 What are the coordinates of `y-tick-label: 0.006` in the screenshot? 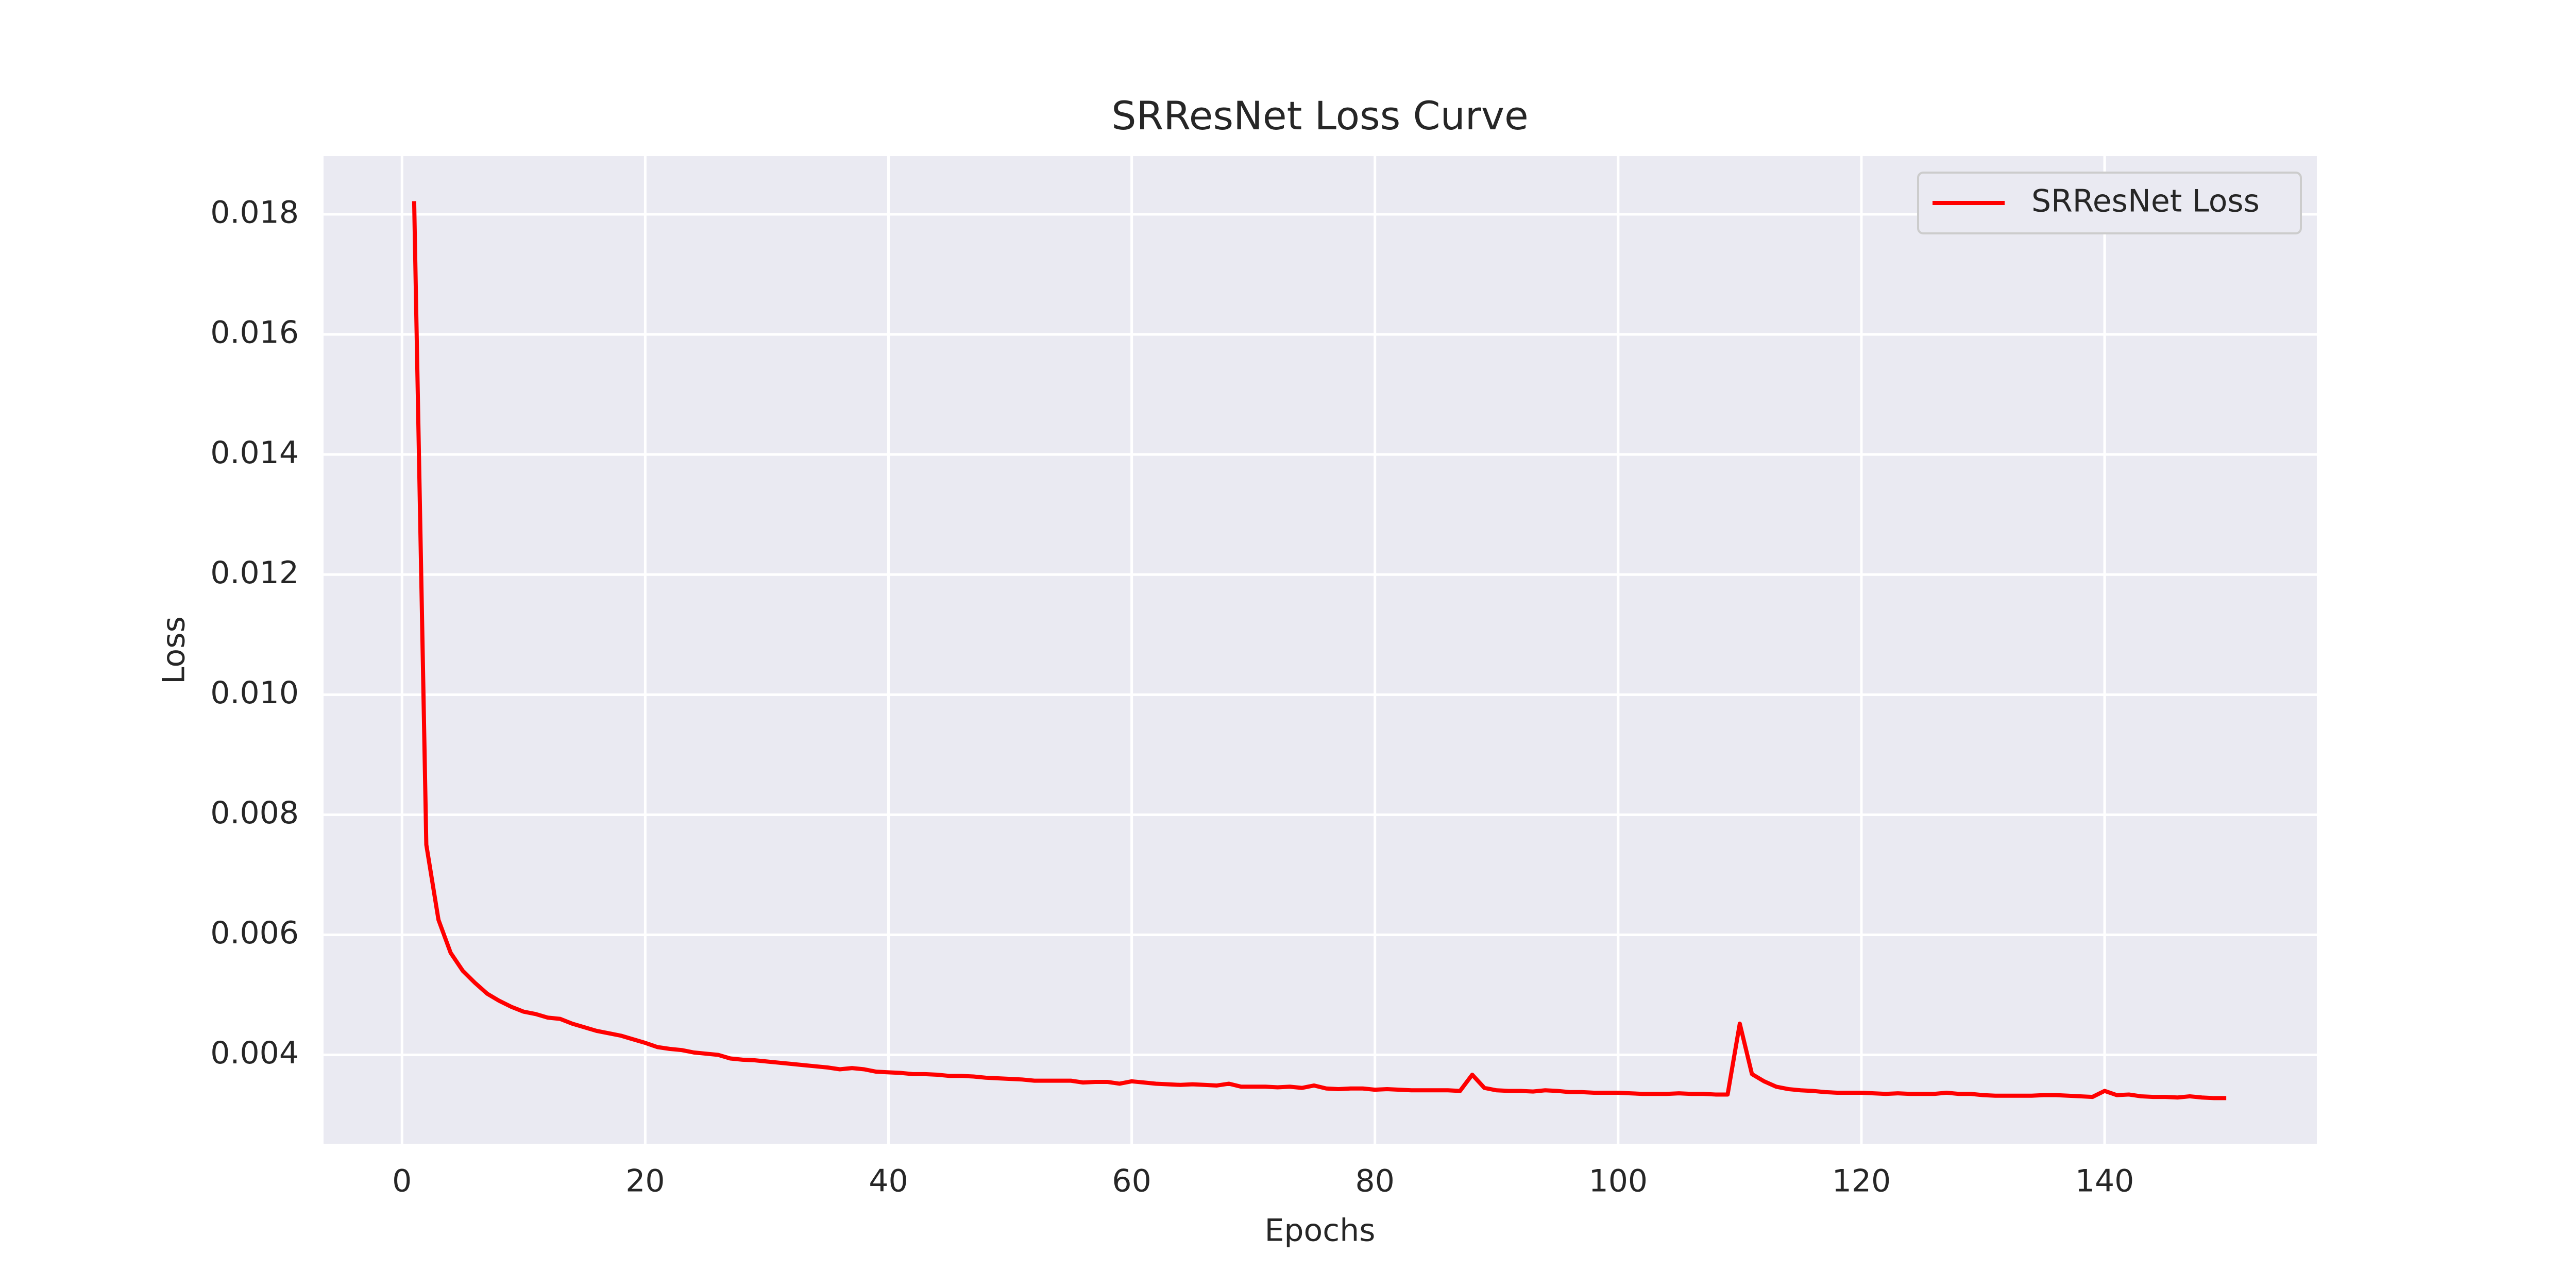 It's located at (254, 933).